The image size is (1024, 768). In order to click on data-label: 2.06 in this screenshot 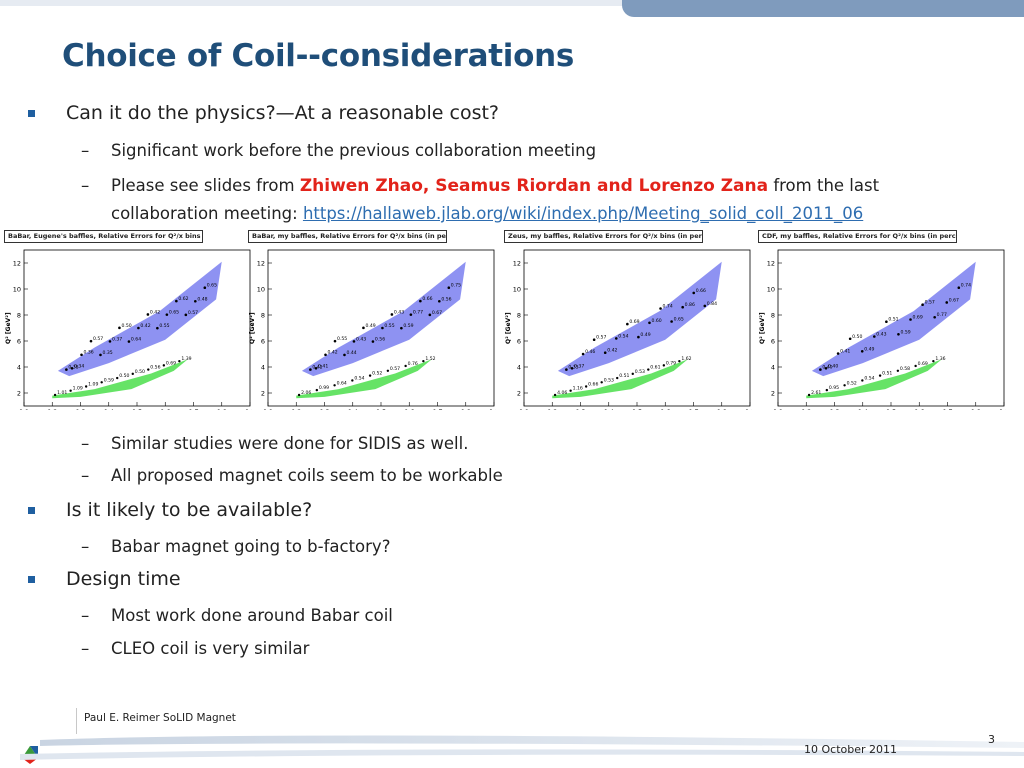, I will do `click(306, 393)`.